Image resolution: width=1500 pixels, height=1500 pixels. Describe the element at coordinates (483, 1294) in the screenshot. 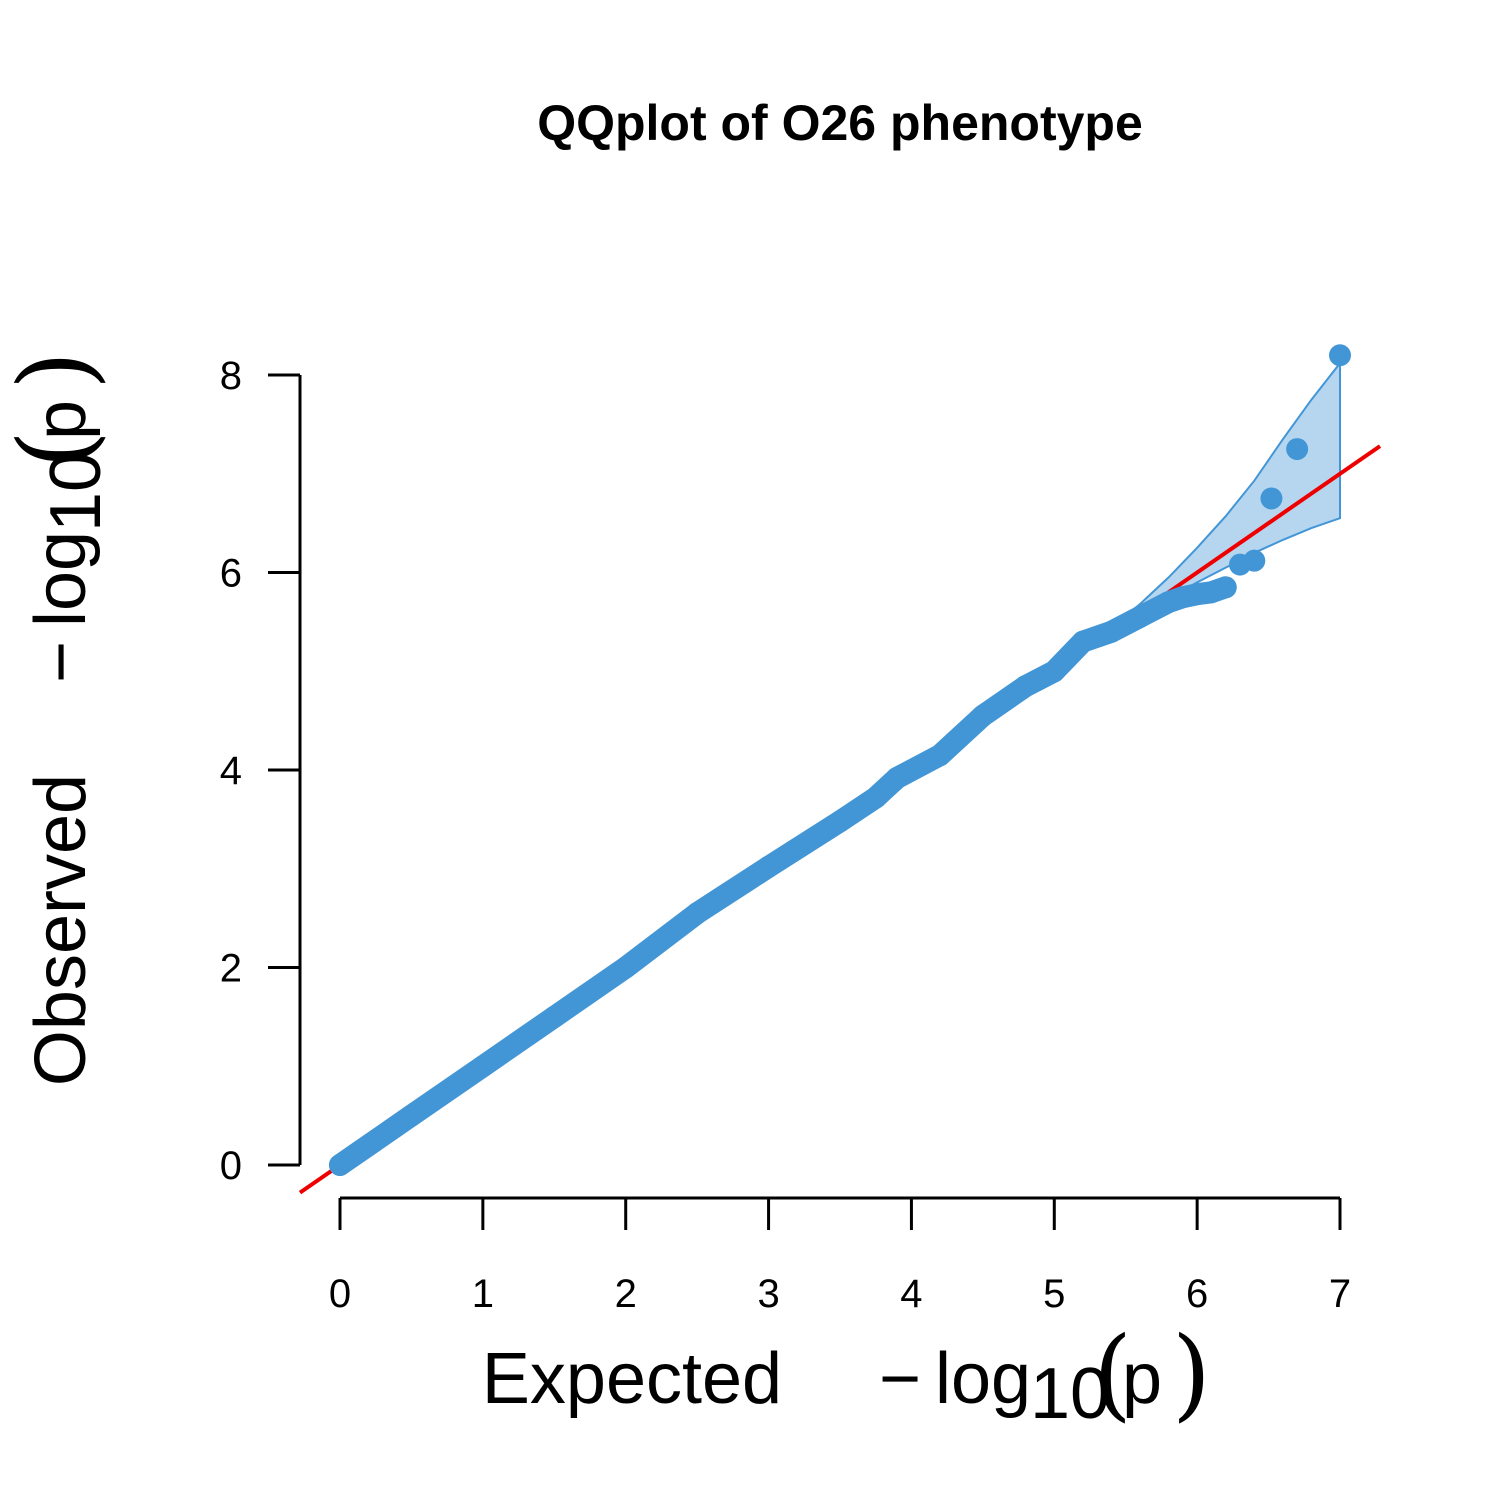

I see `x-tick-label: 1` at that location.